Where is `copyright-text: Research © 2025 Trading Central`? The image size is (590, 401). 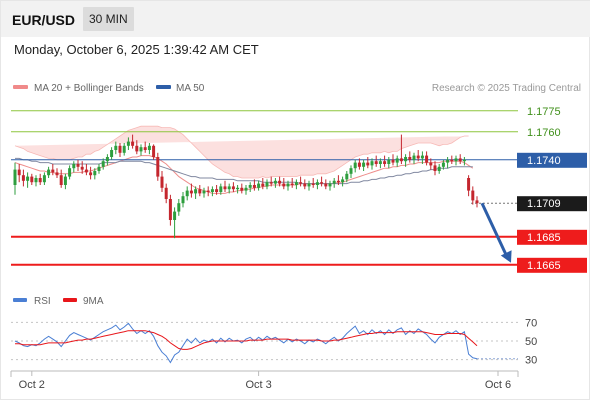
copyright-text: Research © 2025 Trading Central is located at coordinates (506, 88).